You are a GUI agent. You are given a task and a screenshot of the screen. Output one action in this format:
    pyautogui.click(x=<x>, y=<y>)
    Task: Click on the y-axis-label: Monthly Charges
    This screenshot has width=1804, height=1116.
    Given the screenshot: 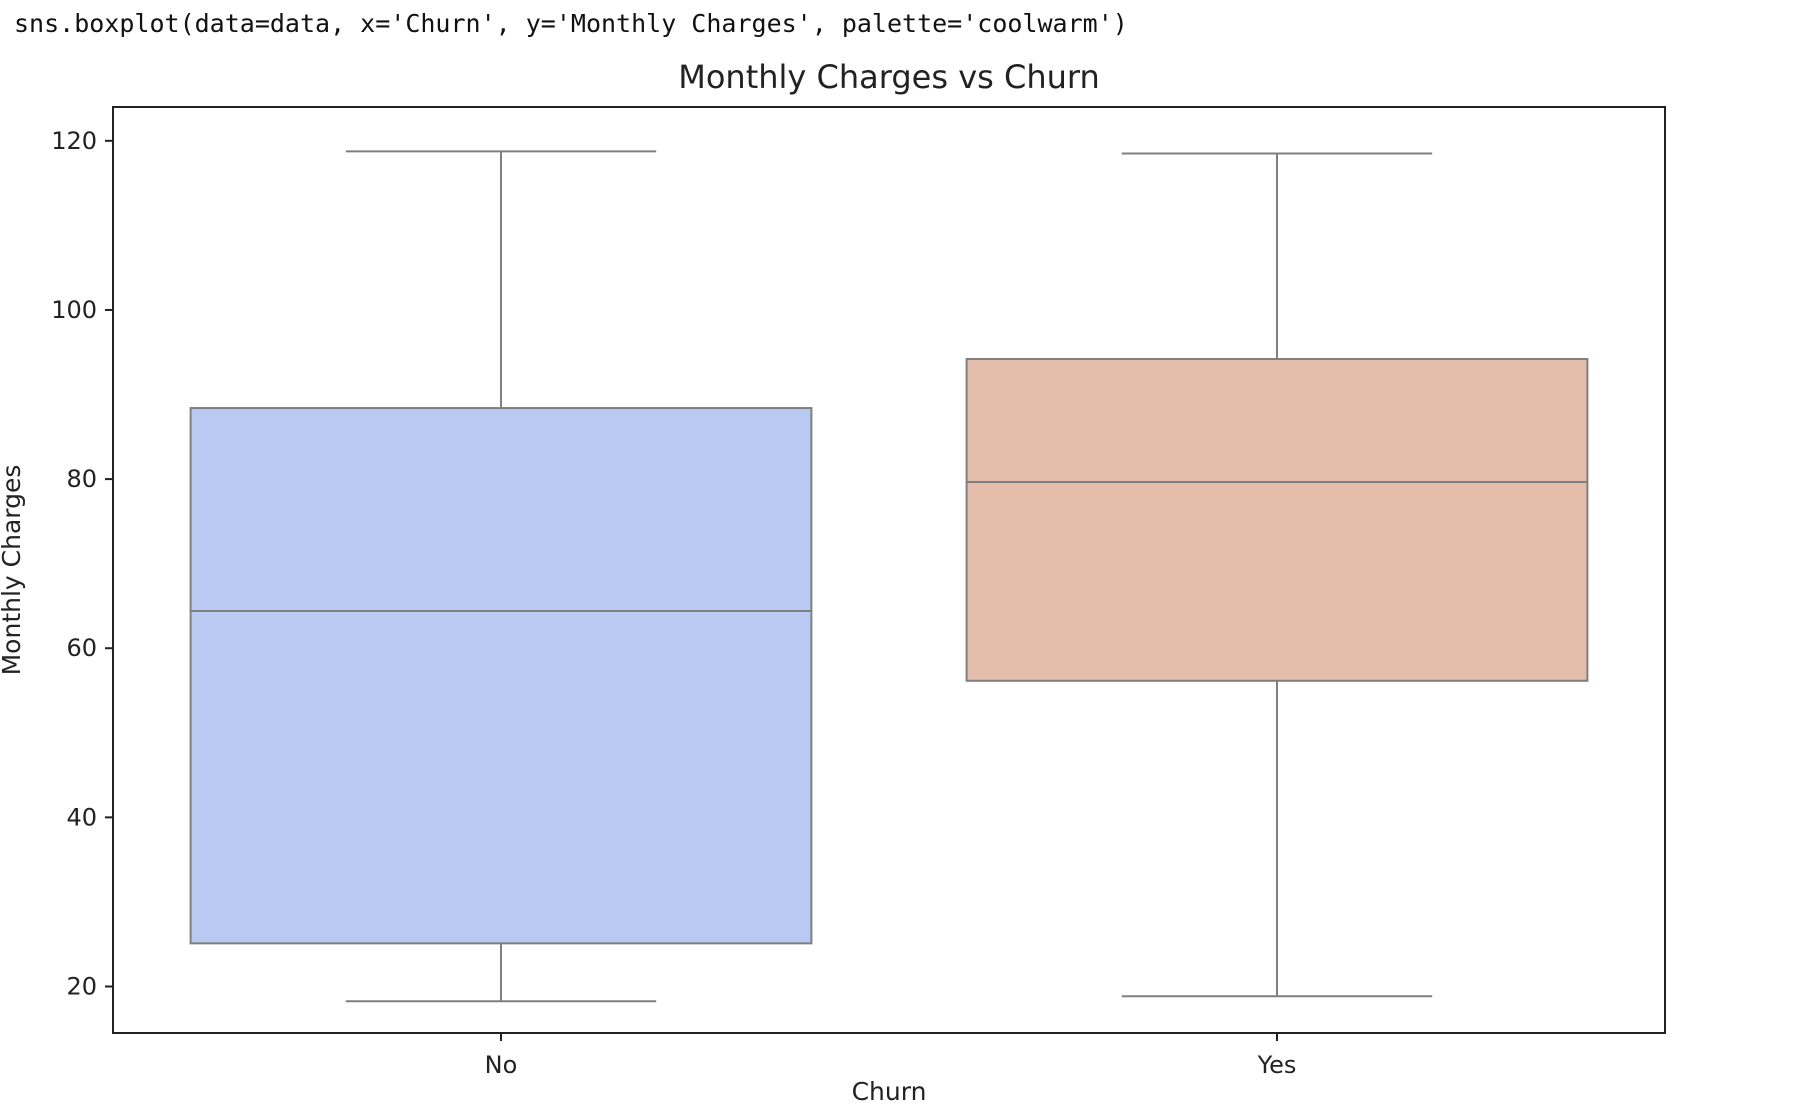 What is the action you would take?
    pyautogui.click(x=13, y=570)
    